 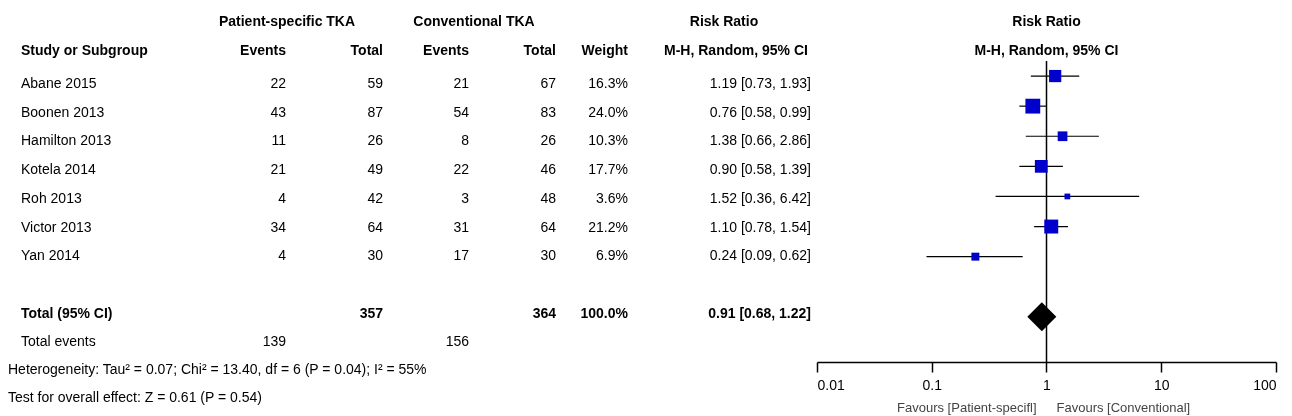 I want to click on data-label: 87, so click(x=375, y=111).